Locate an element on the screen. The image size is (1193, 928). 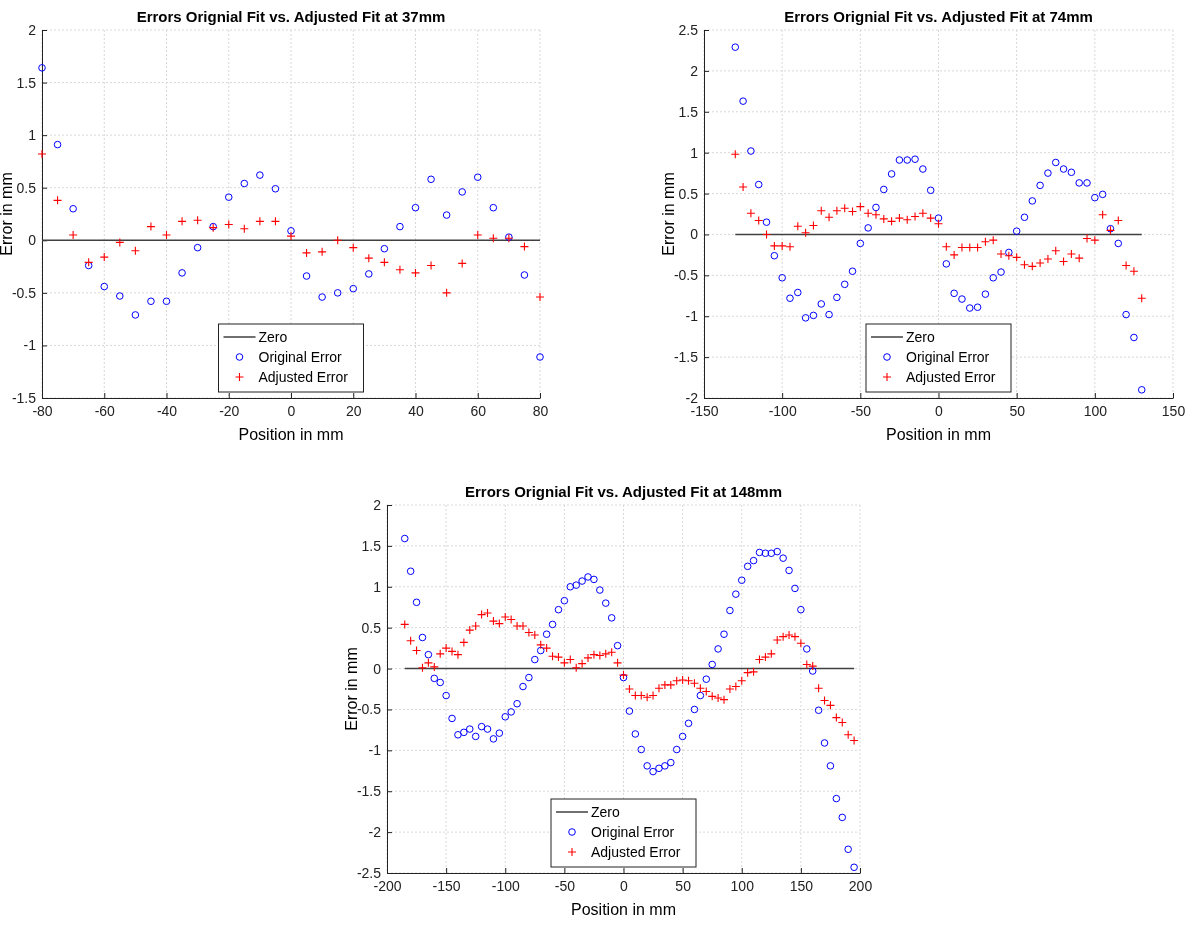
chart-title: Errors Orignial Fit vs. Adjusted Fit at 148mm is located at coordinates (623, 491).